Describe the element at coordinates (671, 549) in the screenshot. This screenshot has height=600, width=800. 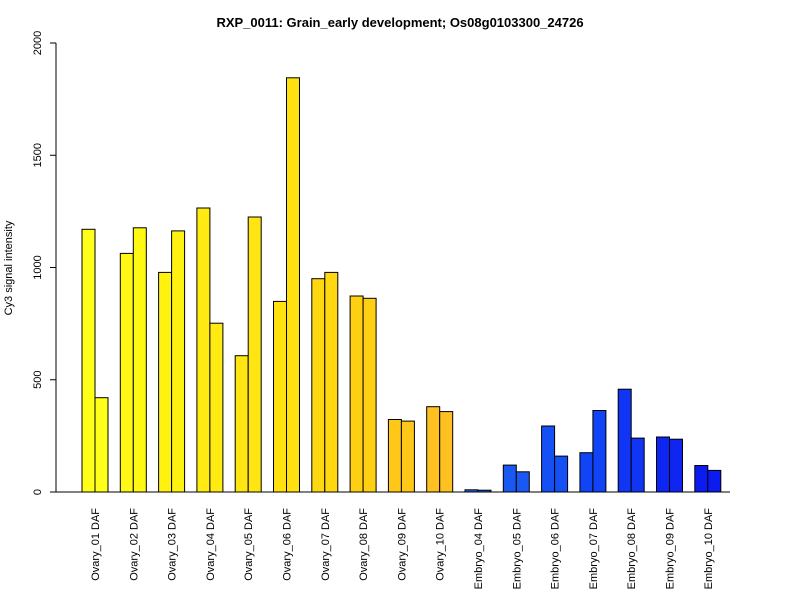
I see `x-tick-label: Embryo_09 DAF` at that location.